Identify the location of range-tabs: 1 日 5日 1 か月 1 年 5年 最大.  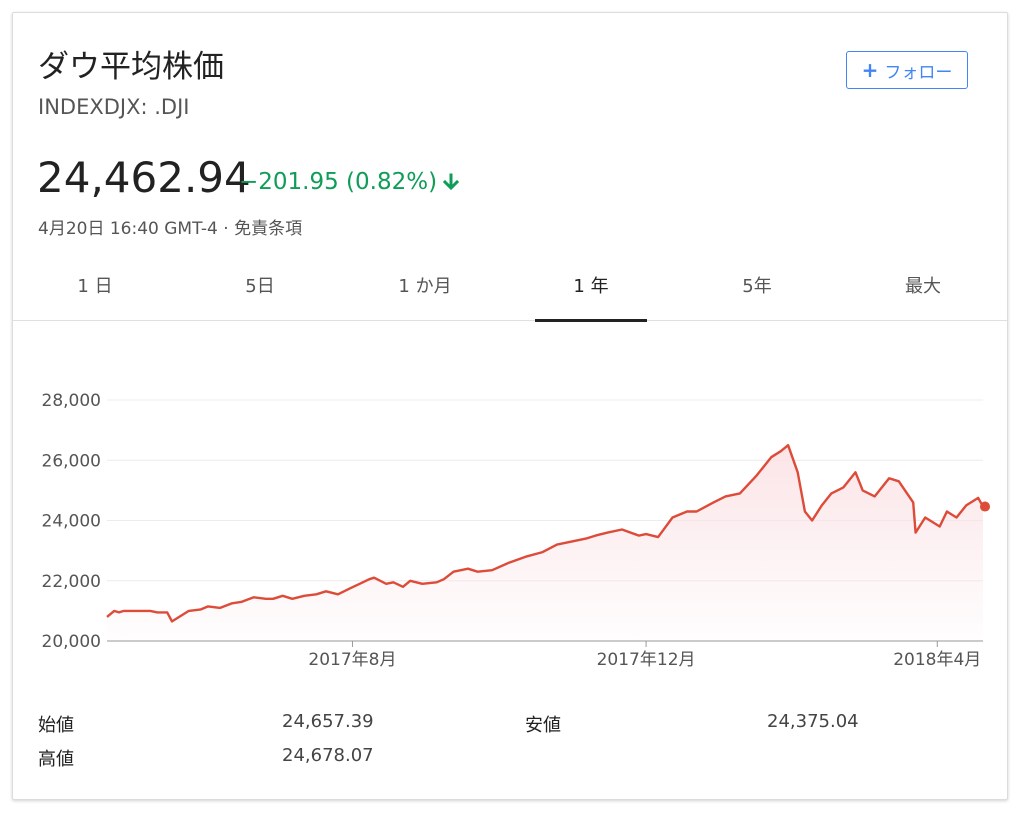
(510, 293).